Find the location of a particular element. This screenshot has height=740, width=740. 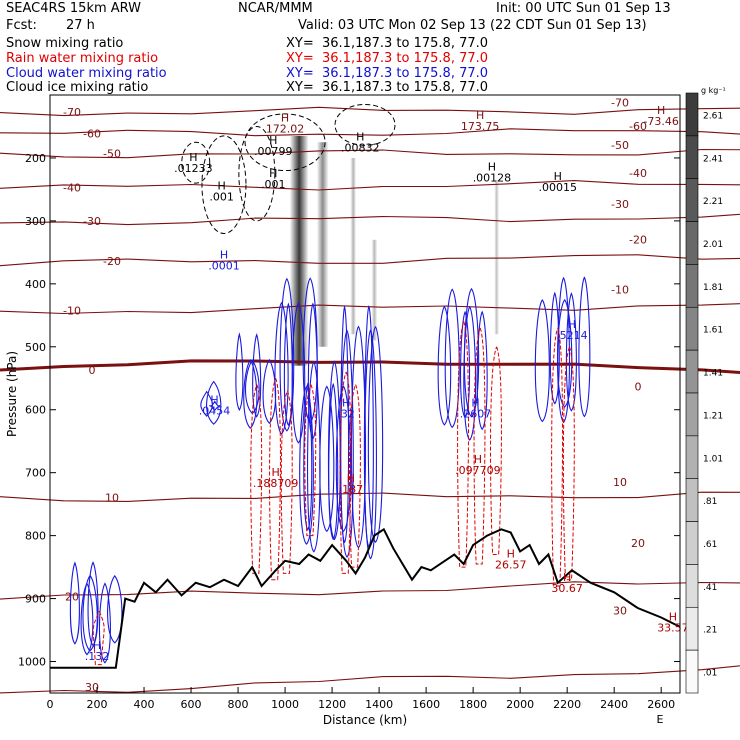

colorbar-unit: g kg⁻¹ is located at coordinates (713, 90).